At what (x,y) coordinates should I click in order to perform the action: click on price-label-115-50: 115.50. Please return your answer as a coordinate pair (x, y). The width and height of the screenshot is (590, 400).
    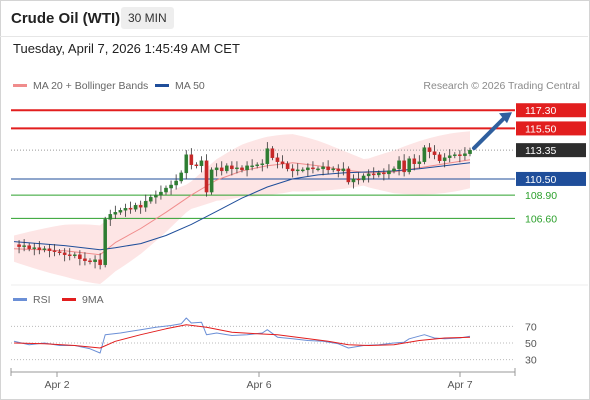
    Looking at the image, I should click on (540, 129).